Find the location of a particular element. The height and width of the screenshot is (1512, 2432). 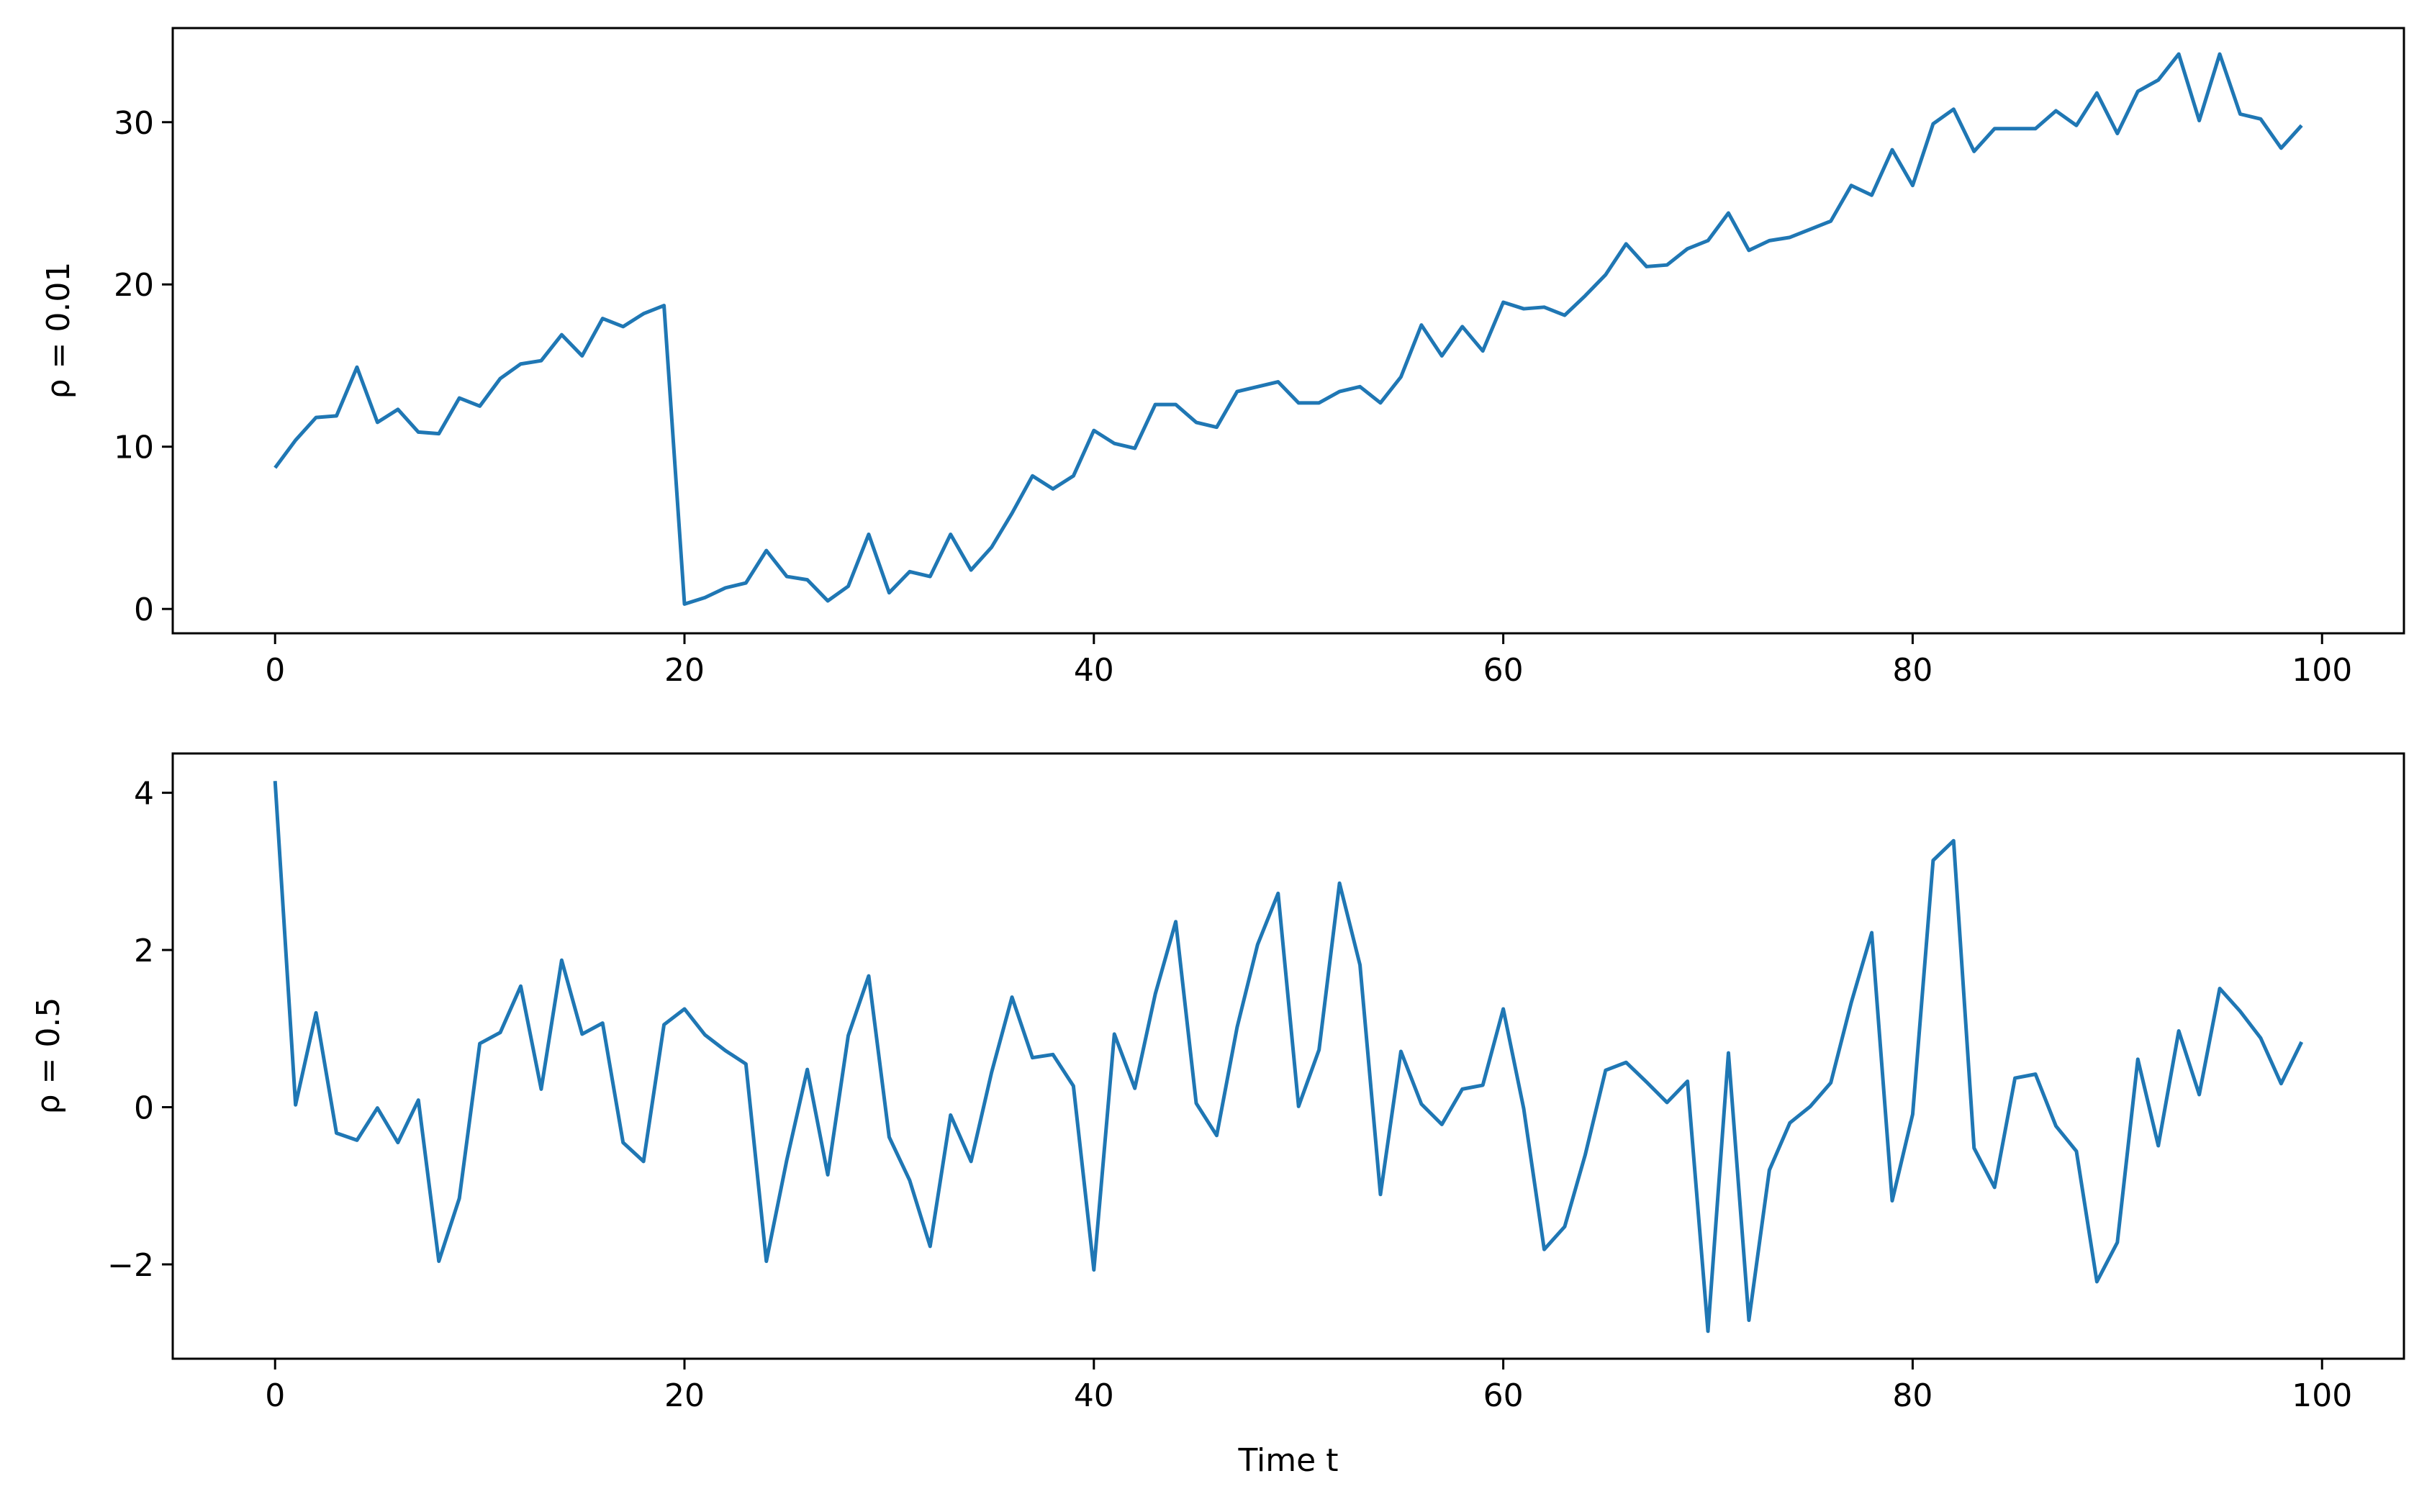

y-axis-label: ρ = 0.01 is located at coordinates (58, 331).